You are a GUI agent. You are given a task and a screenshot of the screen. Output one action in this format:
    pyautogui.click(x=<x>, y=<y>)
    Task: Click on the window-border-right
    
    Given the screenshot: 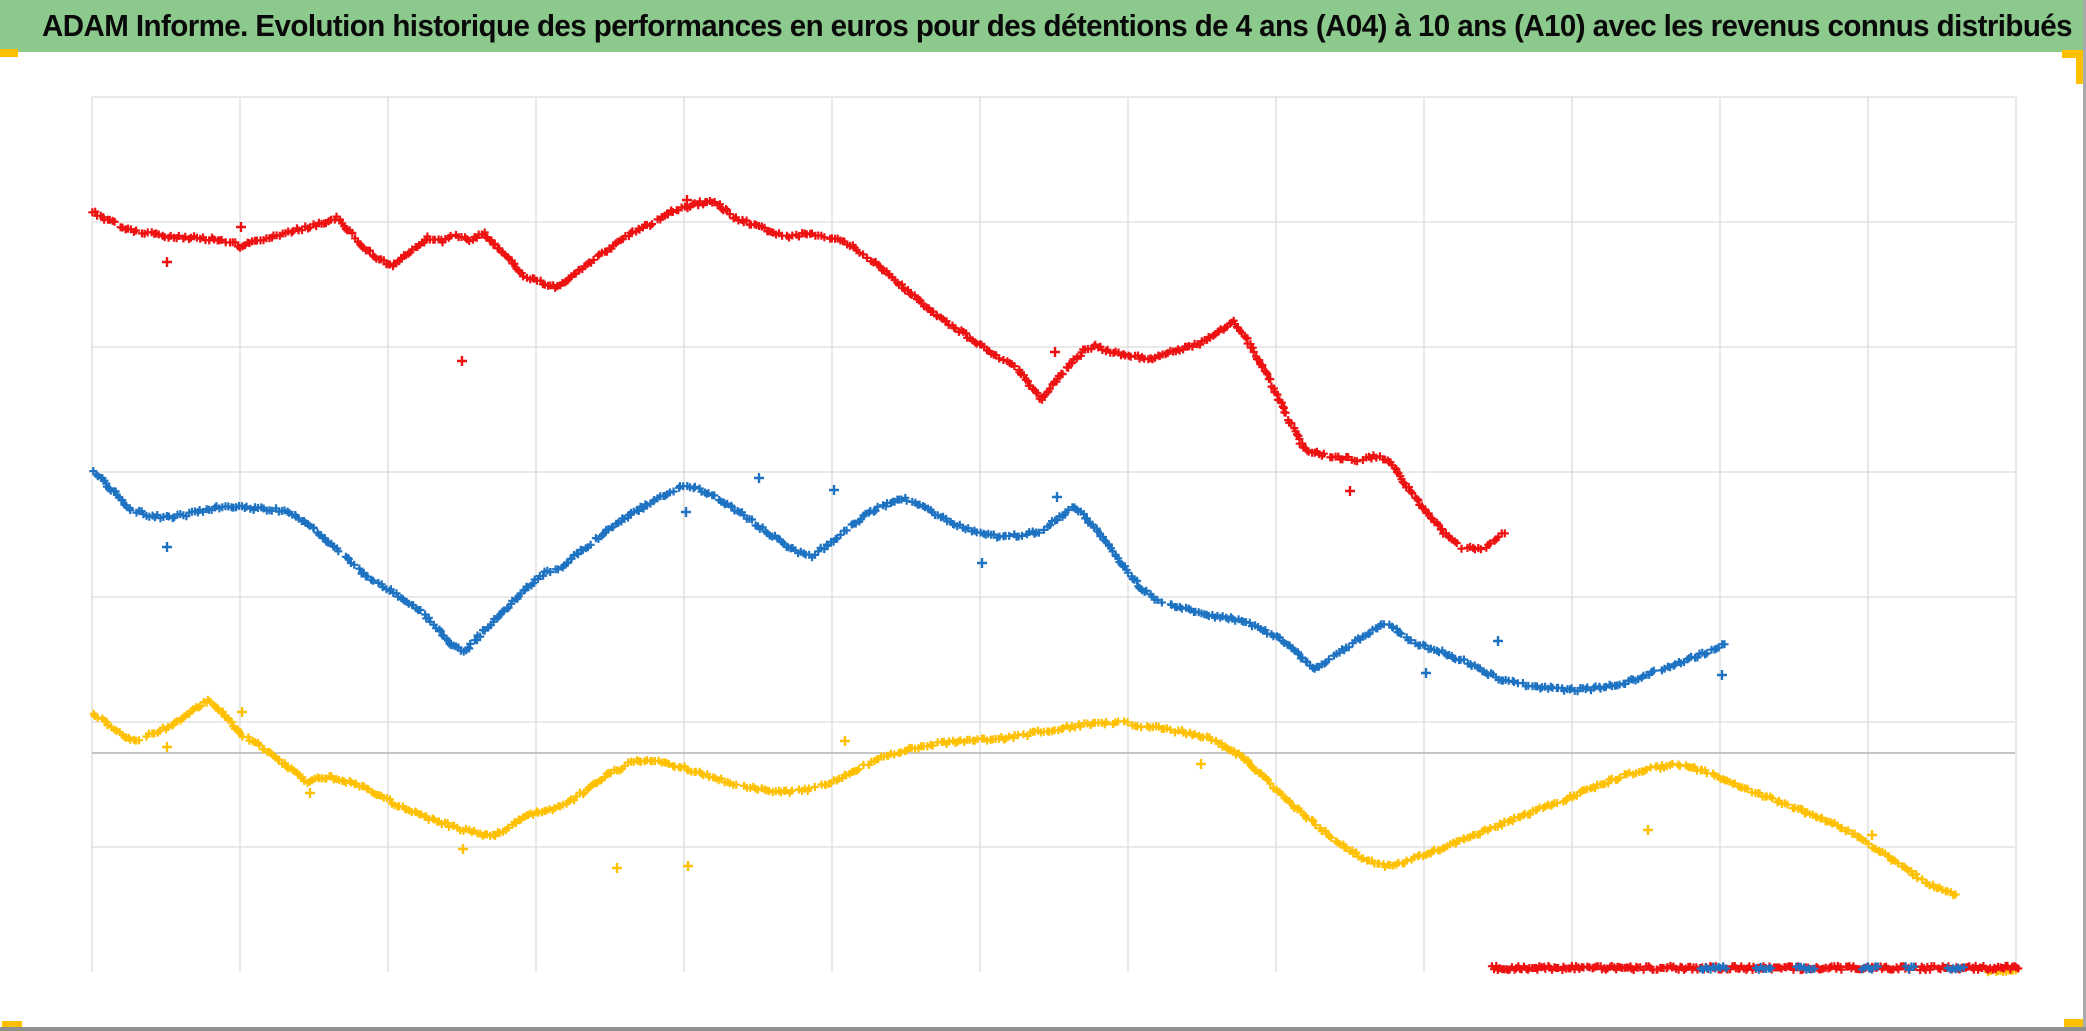 What is the action you would take?
    pyautogui.click(x=2084, y=515)
    